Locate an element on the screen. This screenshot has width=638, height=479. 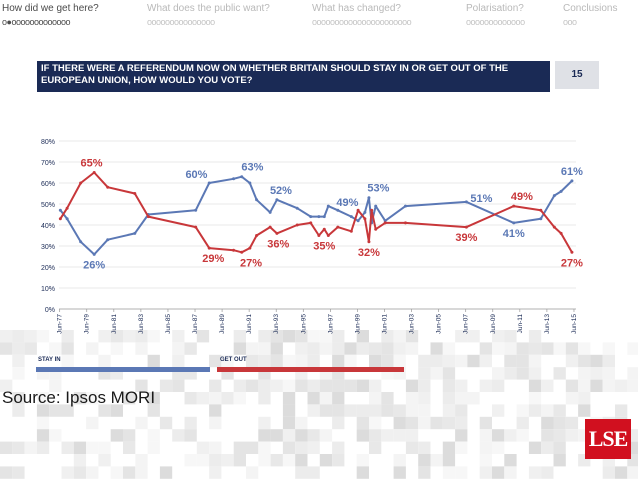
data-label: 26% is located at coordinates (94, 265).